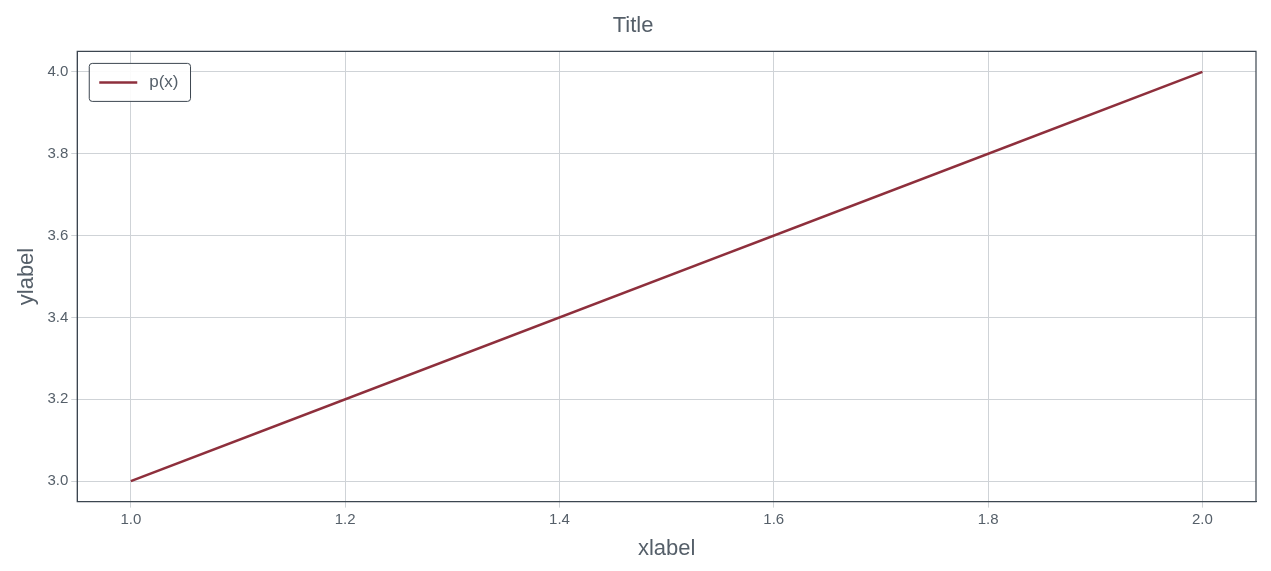 The image size is (1271, 571). Describe the element at coordinates (559, 518) in the screenshot. I see `x-tick-label: 1.4` at that location.